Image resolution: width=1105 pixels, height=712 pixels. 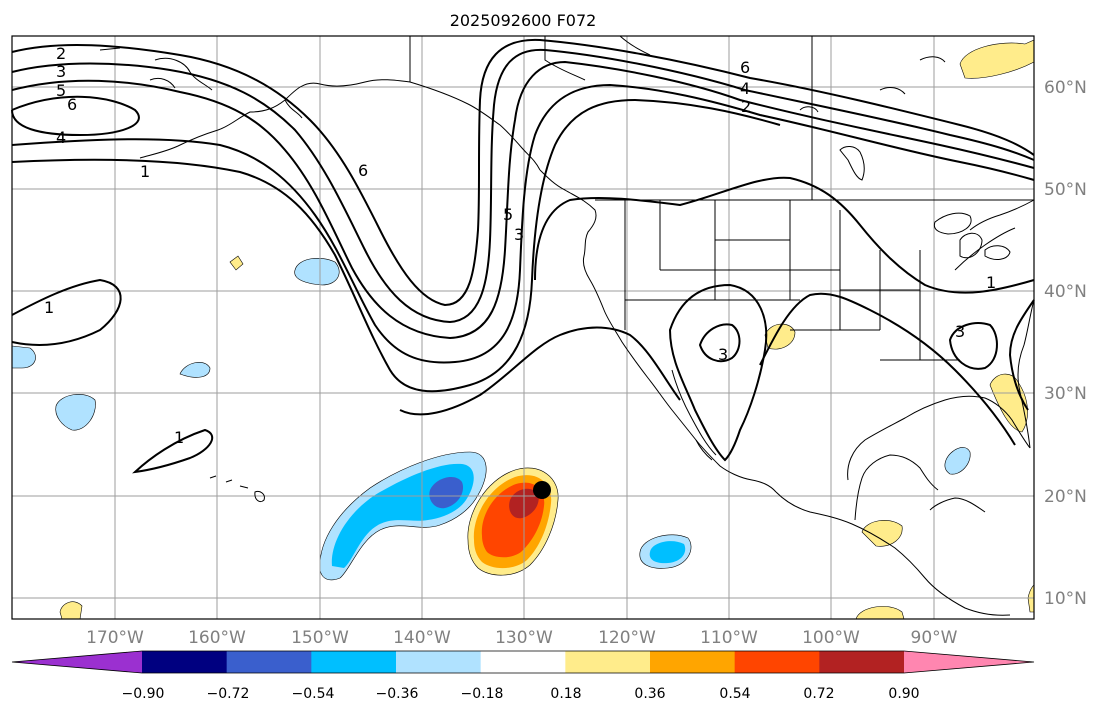 What do you see at coordinates (313, 694) in the screenshot?
I see `colorbar-tick-label: −0.54` at bounding box center [313, 694].